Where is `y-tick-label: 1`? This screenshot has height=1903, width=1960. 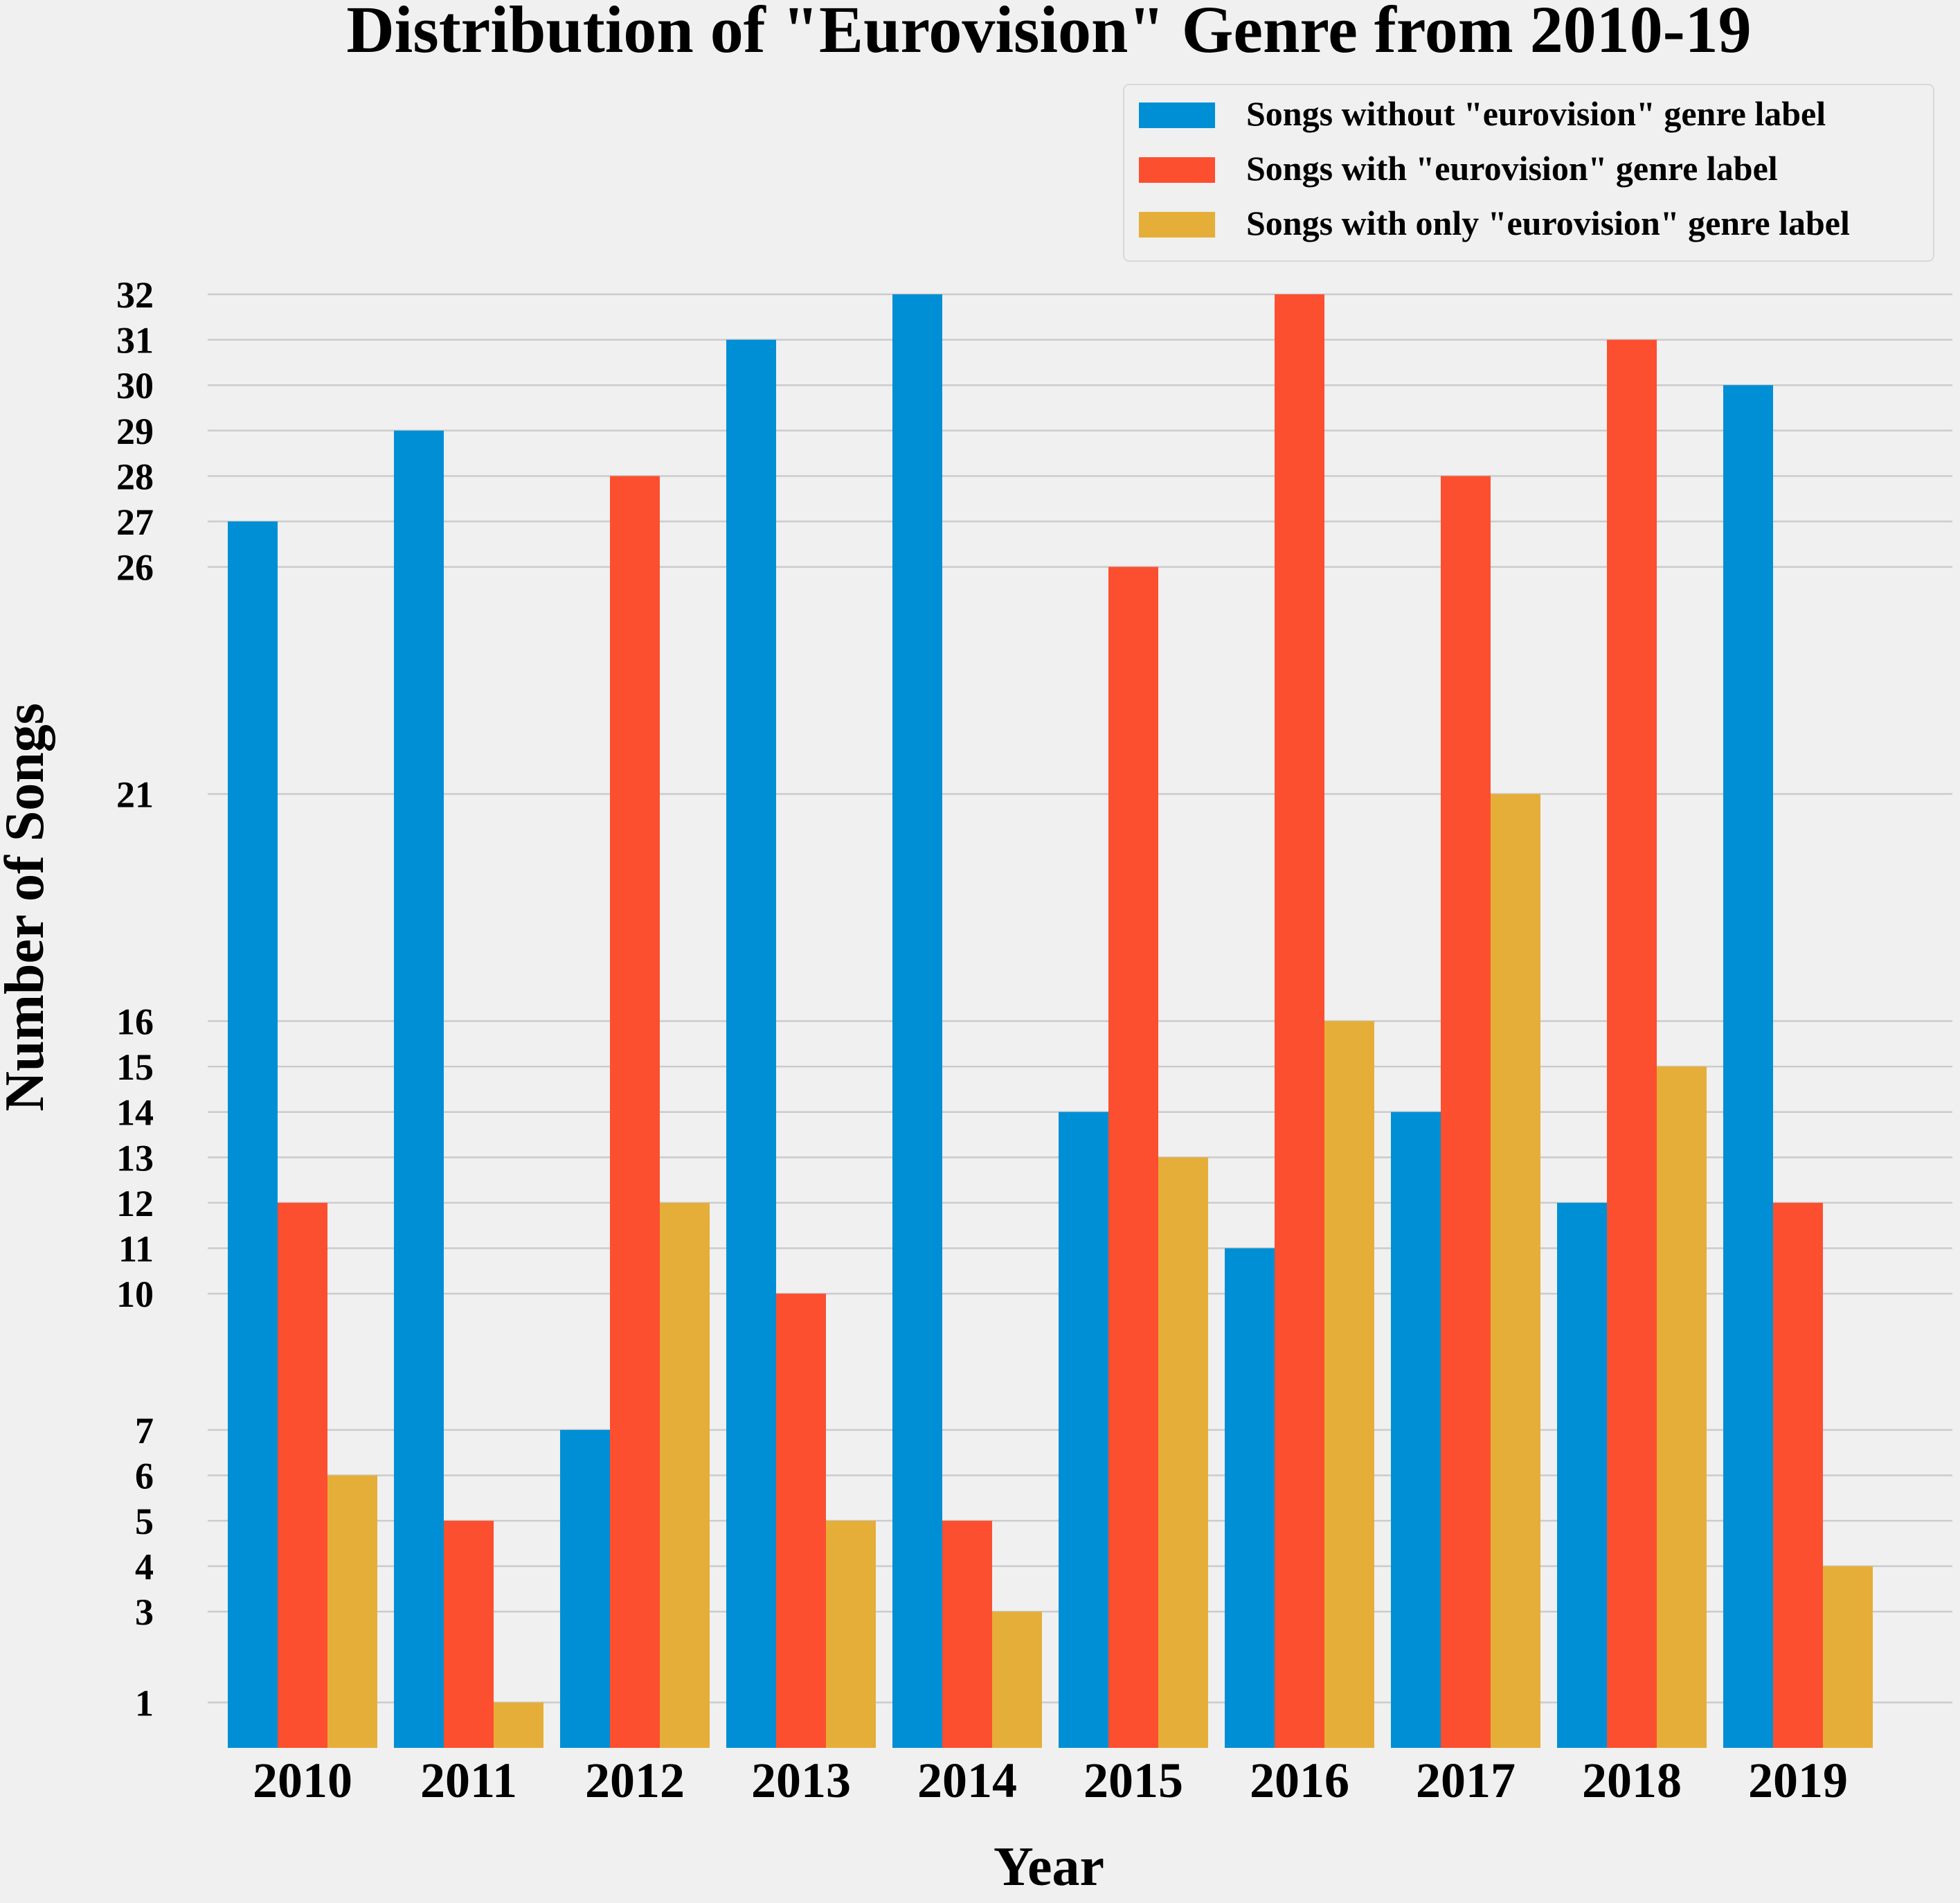
y-tick-label: 1 is located at coordinates (144, 1703).